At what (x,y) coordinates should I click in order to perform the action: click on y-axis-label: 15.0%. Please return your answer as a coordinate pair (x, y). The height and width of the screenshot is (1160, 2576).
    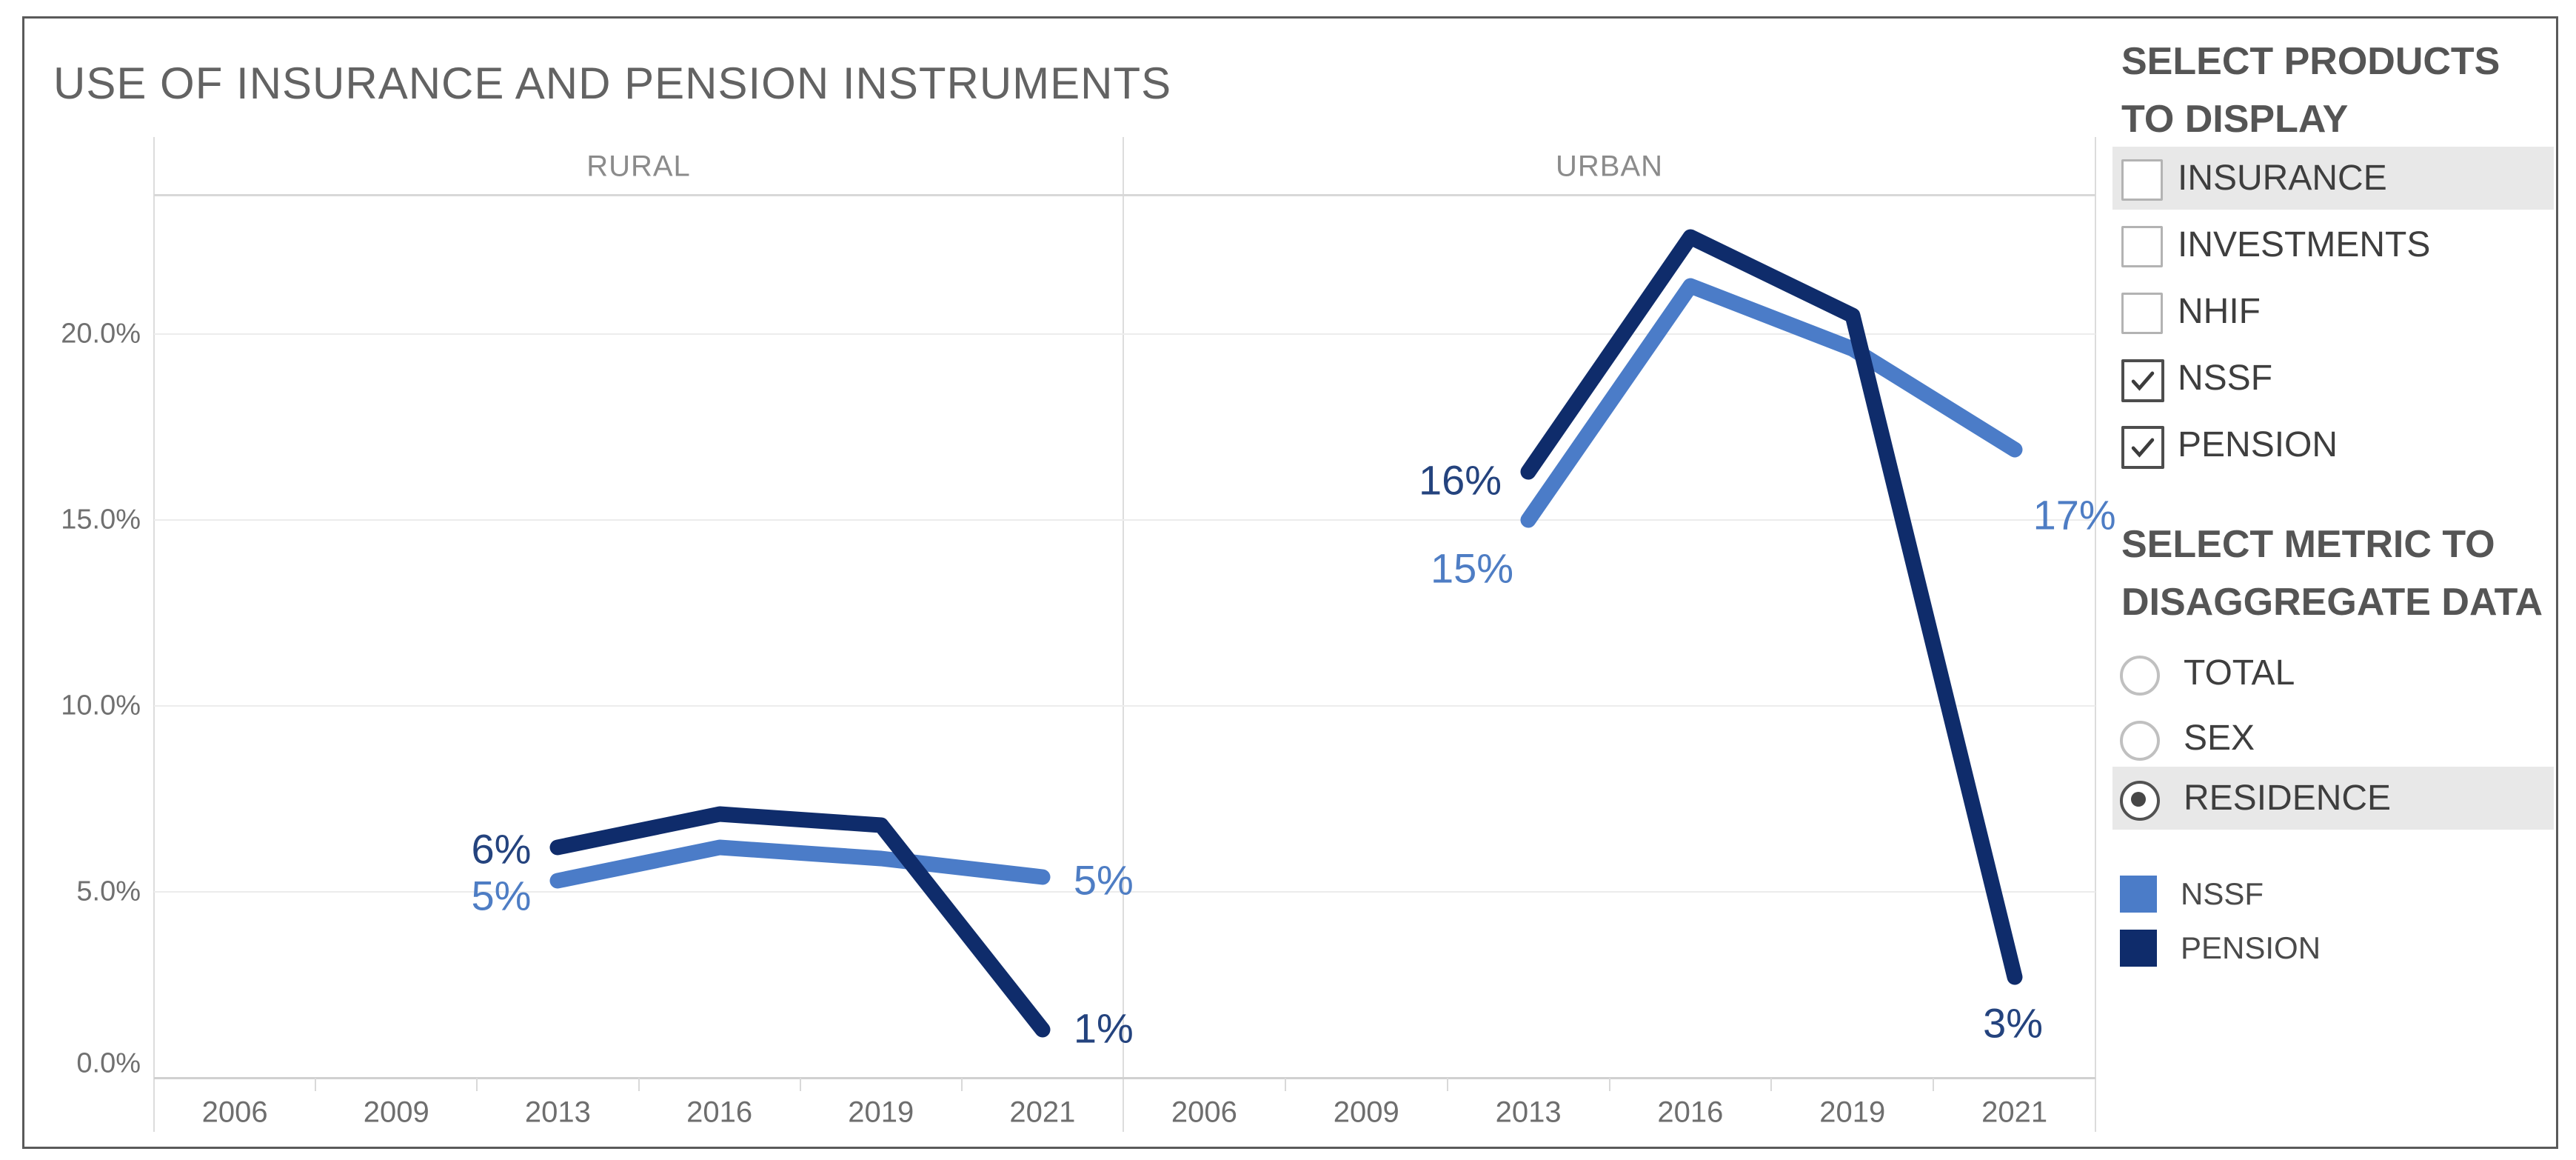
    Looking at the image, I should click on (101, 520).